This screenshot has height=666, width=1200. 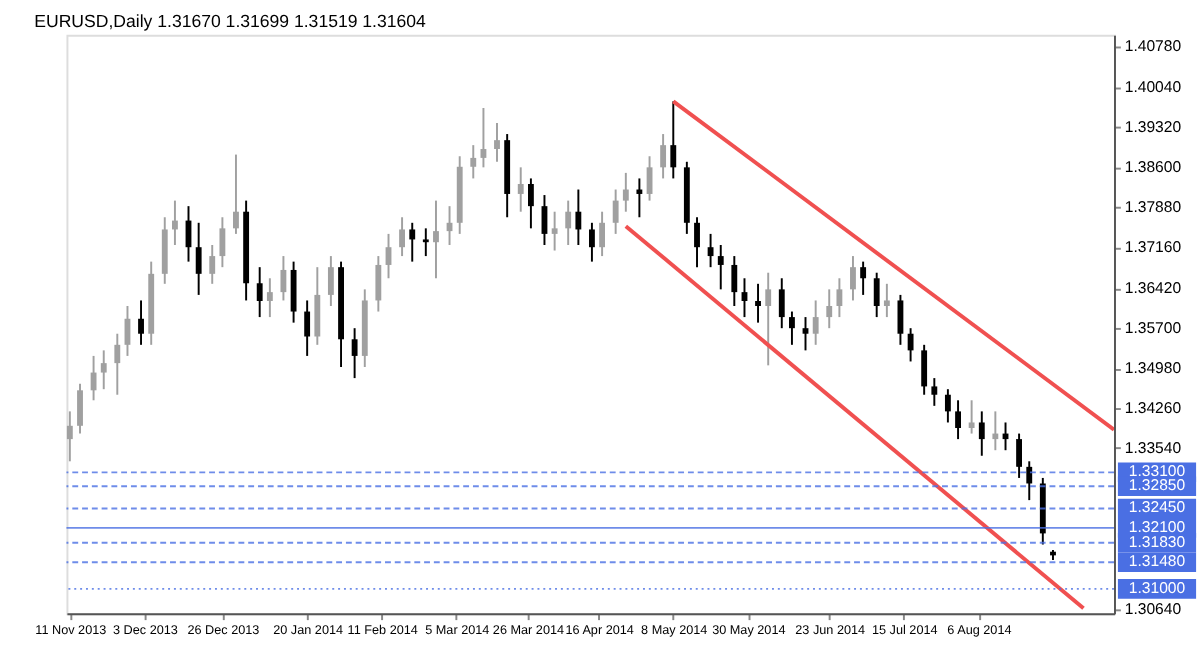 What do you see at coordinates (1157, 507) in the screenshot?
I see `ref-line-label: 1.32450` at bounding box center [1157, 507].